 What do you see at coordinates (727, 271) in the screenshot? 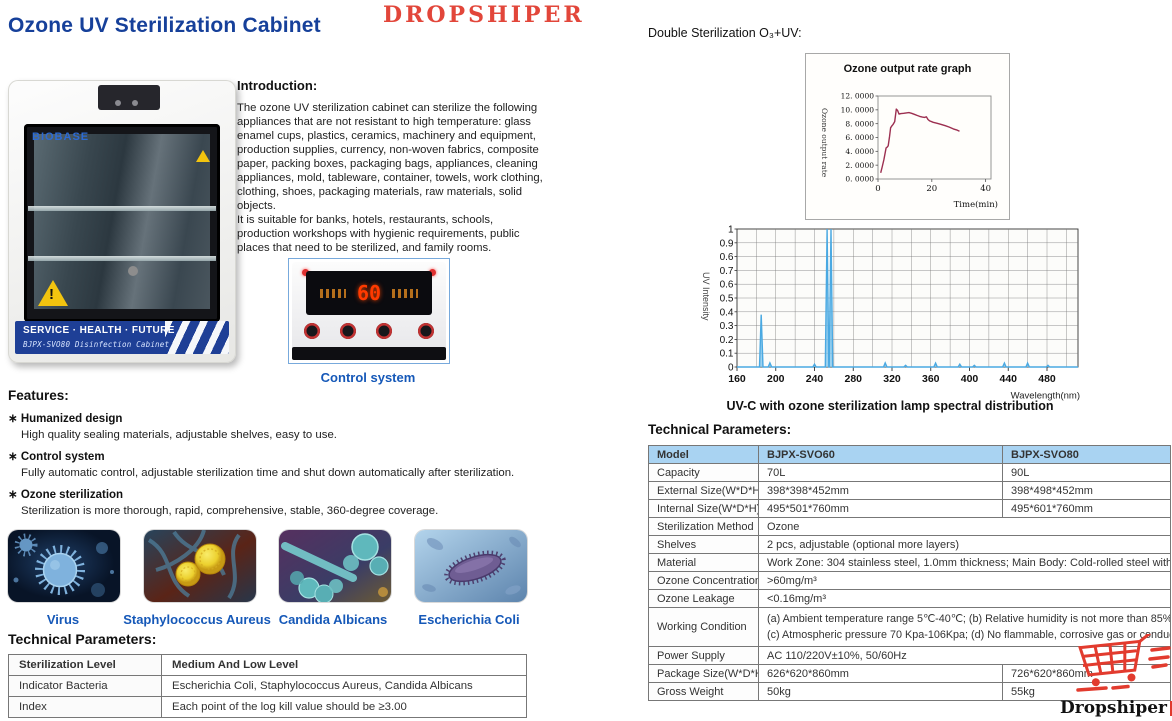
I see `svg-text: 0.7` at bounding box center [727, 271].